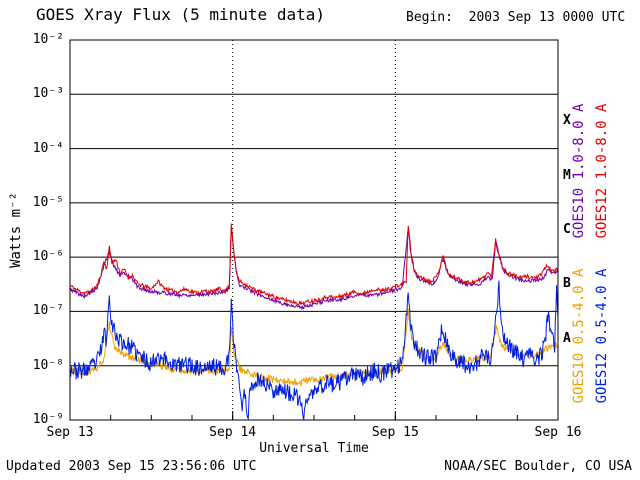 Image resolution: width=640 pixels, height=480 pixels. What do you see at coordinates (602, 336) in the screenshot?
I see `legend-label: GOES12 0.5-4.0 A` at bounding box center [602, 336].